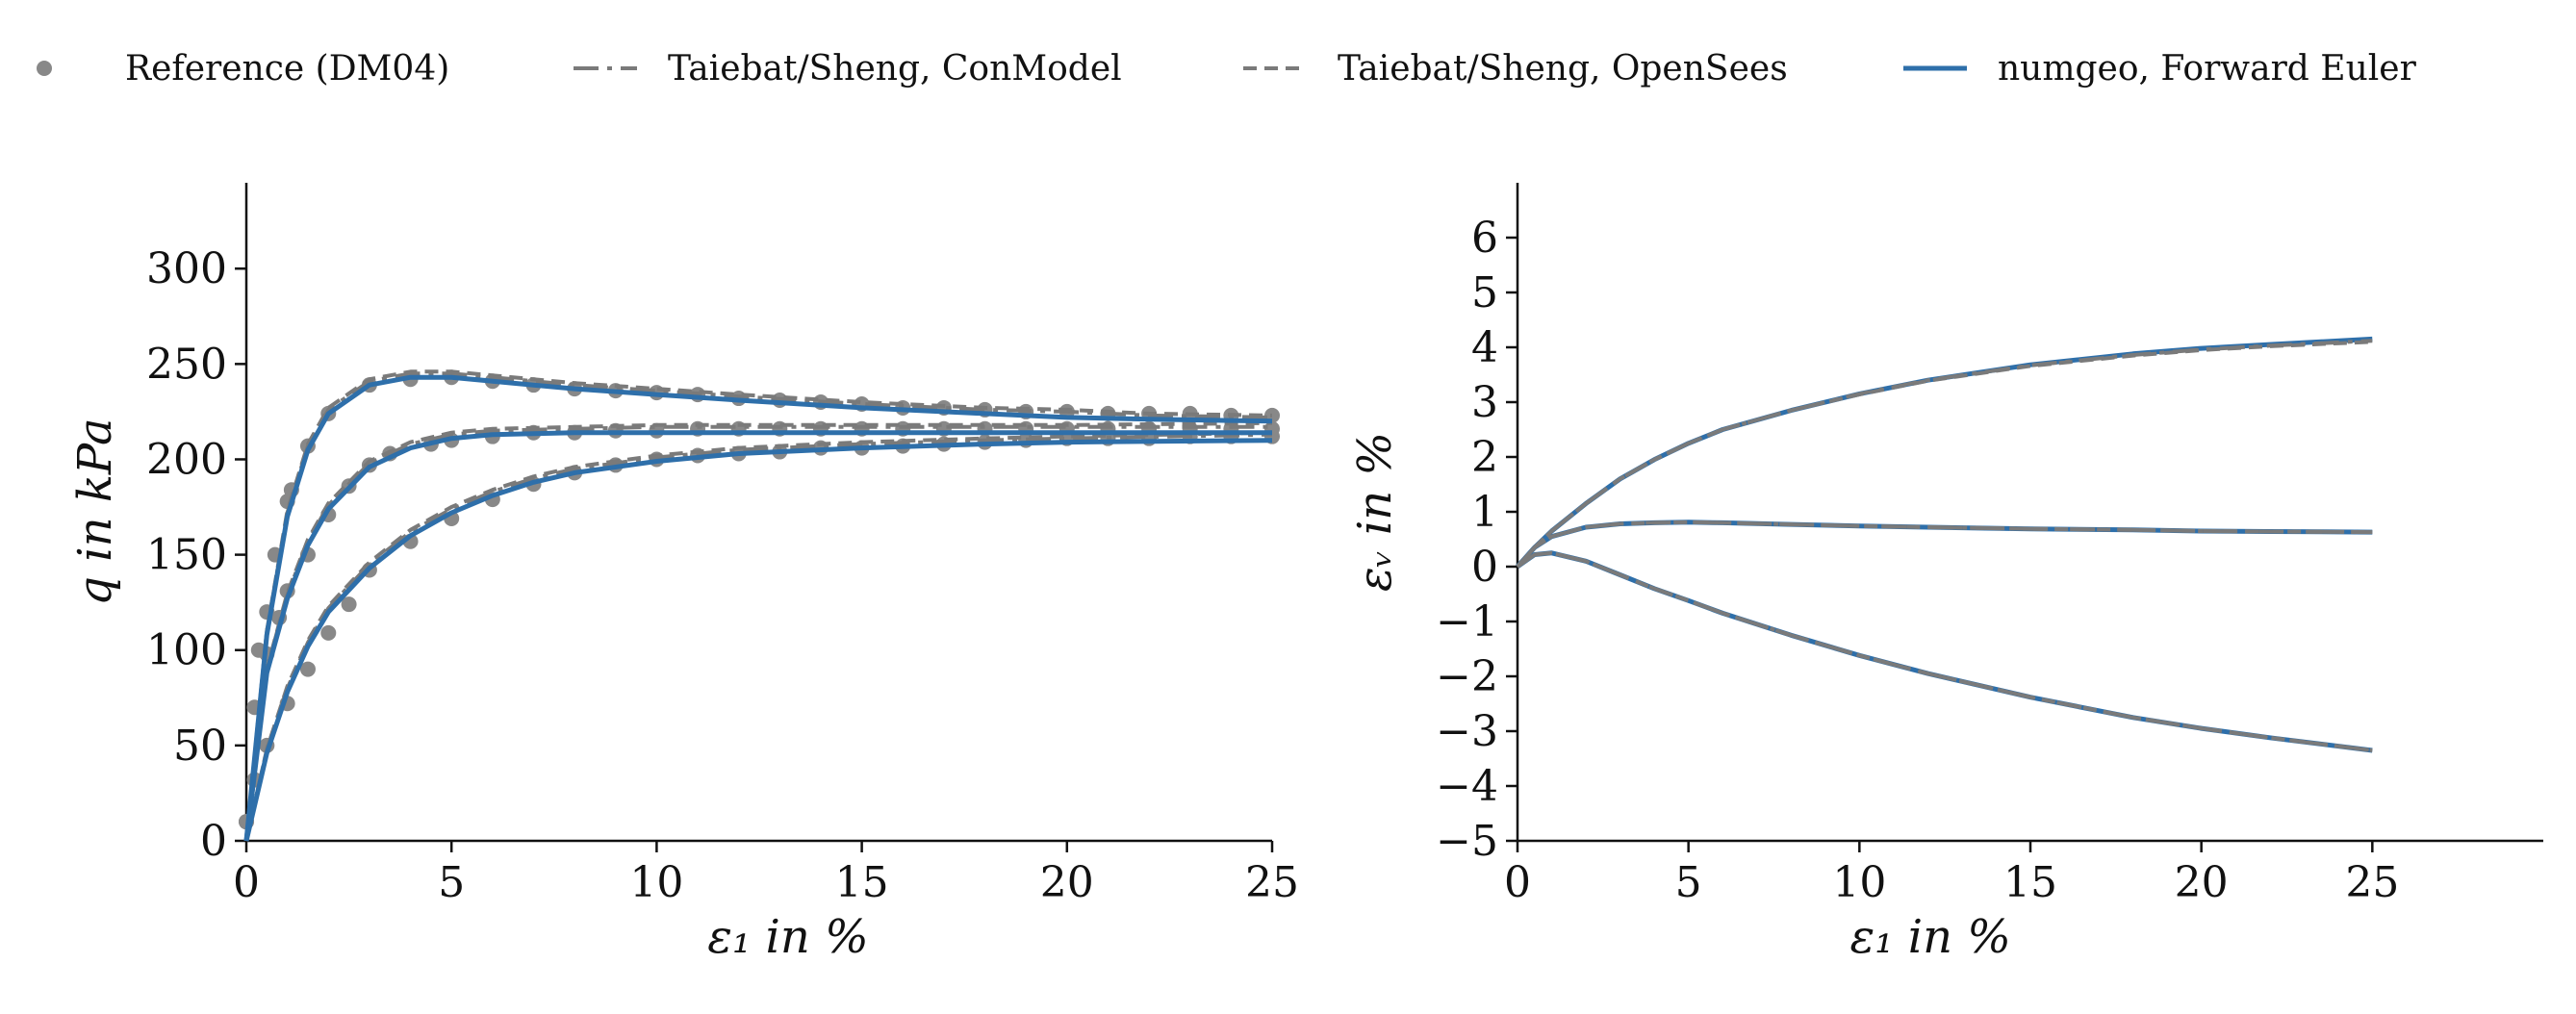 Image resolution: width=2576 pixels, height=1014 pixels. Describe the element at coordinates (1563, 68) in the screenshot. I see `legend-label: Taiebat/Sheng, OpenSees` at that location.